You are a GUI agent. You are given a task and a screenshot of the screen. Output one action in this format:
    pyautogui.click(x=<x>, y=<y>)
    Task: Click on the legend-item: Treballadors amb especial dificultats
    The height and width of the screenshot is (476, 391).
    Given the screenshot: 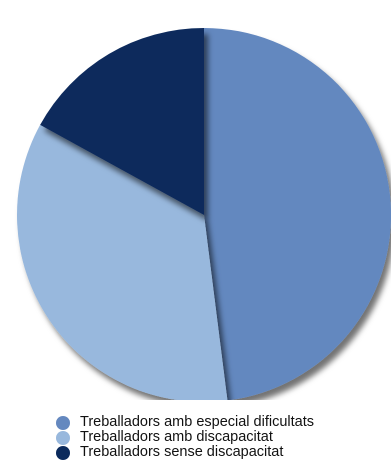 What is the action you would take?
    pyautogui.click(x=223, y=422)
    